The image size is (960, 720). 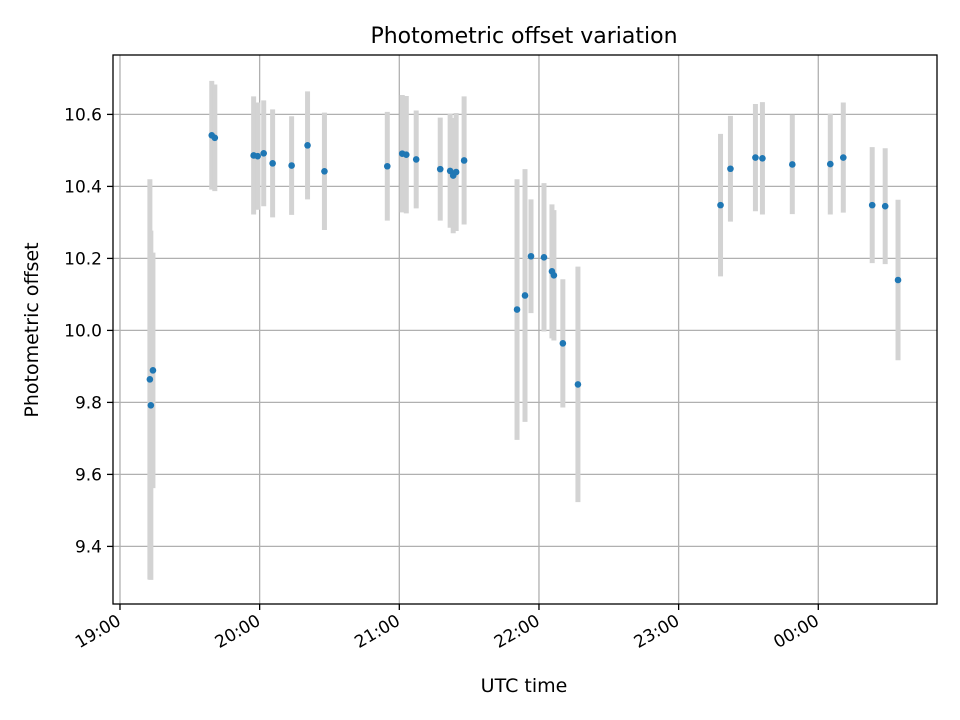 What do you see at coordinates (88, 547) in the screenshot?
I see `y-tick-label: 9.4` at bounding box center [88, 547].